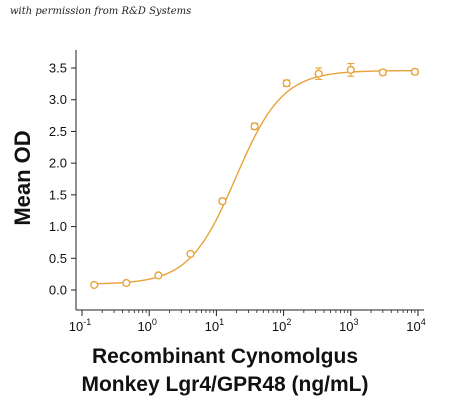 The height and width of the screenshot is (410, 450). I want to click on x-tick-label: 10², so click(281, 325).